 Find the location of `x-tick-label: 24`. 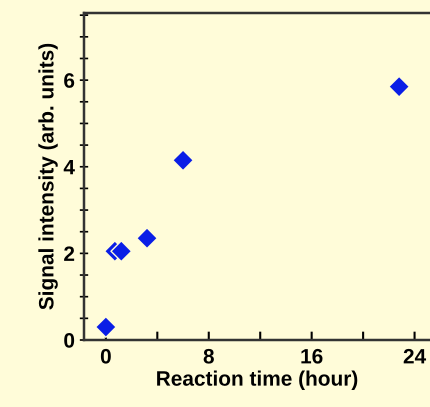

x-tick-label: 24 is located at coordinates (415, 356).